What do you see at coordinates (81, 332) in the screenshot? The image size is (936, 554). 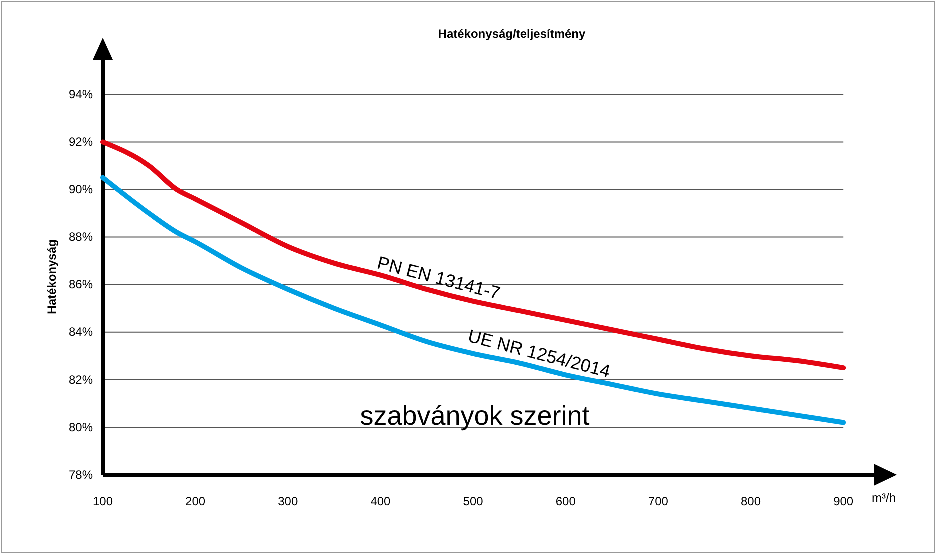 I see `y-tick-label: 84%` at bounding box center [81, 332].